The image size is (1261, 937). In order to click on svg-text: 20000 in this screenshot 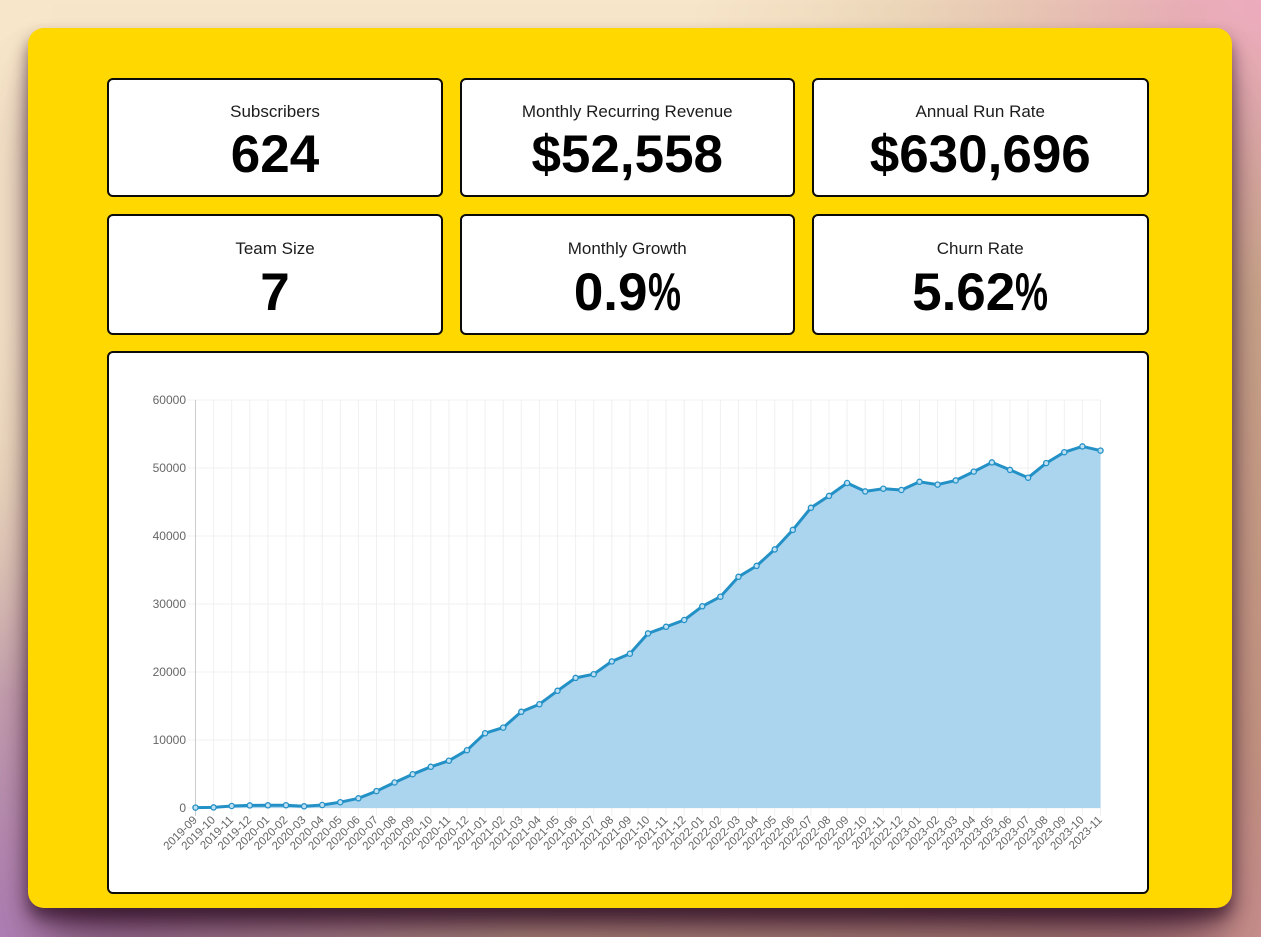, I will do `click(170, 672)`.